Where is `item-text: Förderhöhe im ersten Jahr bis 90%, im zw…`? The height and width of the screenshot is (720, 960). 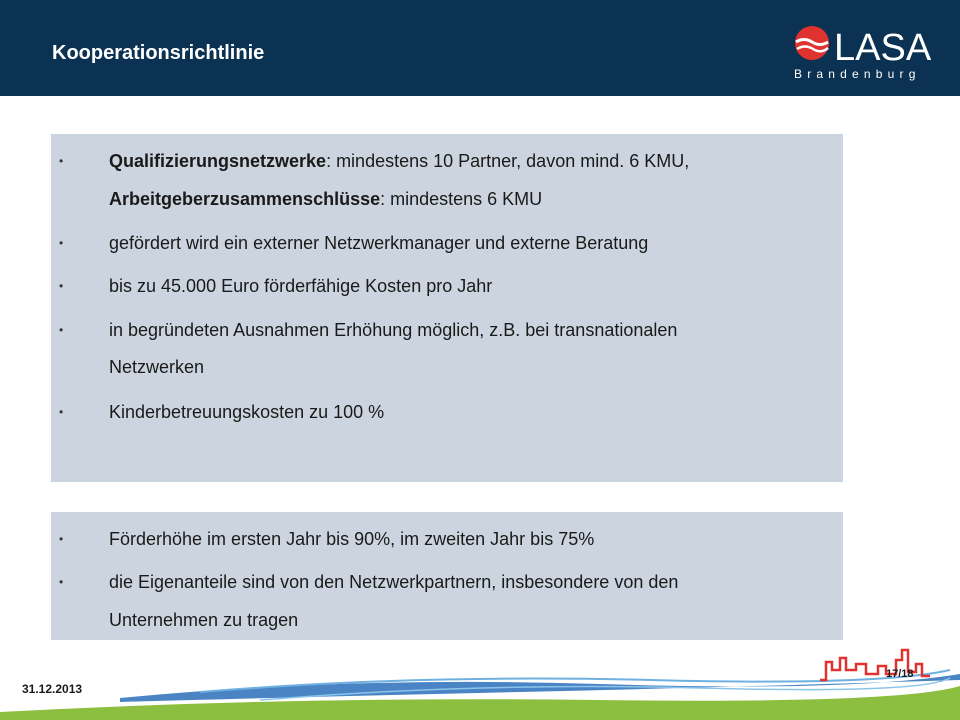 item-text: Förderhöhe im ersten Jahr bis 90%, im zw… is located at coordinates (352, 539).